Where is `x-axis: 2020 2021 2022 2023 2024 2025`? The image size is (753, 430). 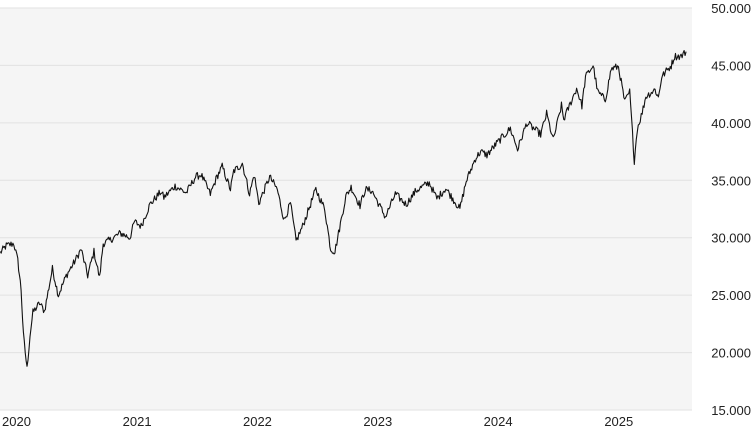 x-axis: 2020 2021 2022 2023 2024 2025 is located at coordinates (317, 421).